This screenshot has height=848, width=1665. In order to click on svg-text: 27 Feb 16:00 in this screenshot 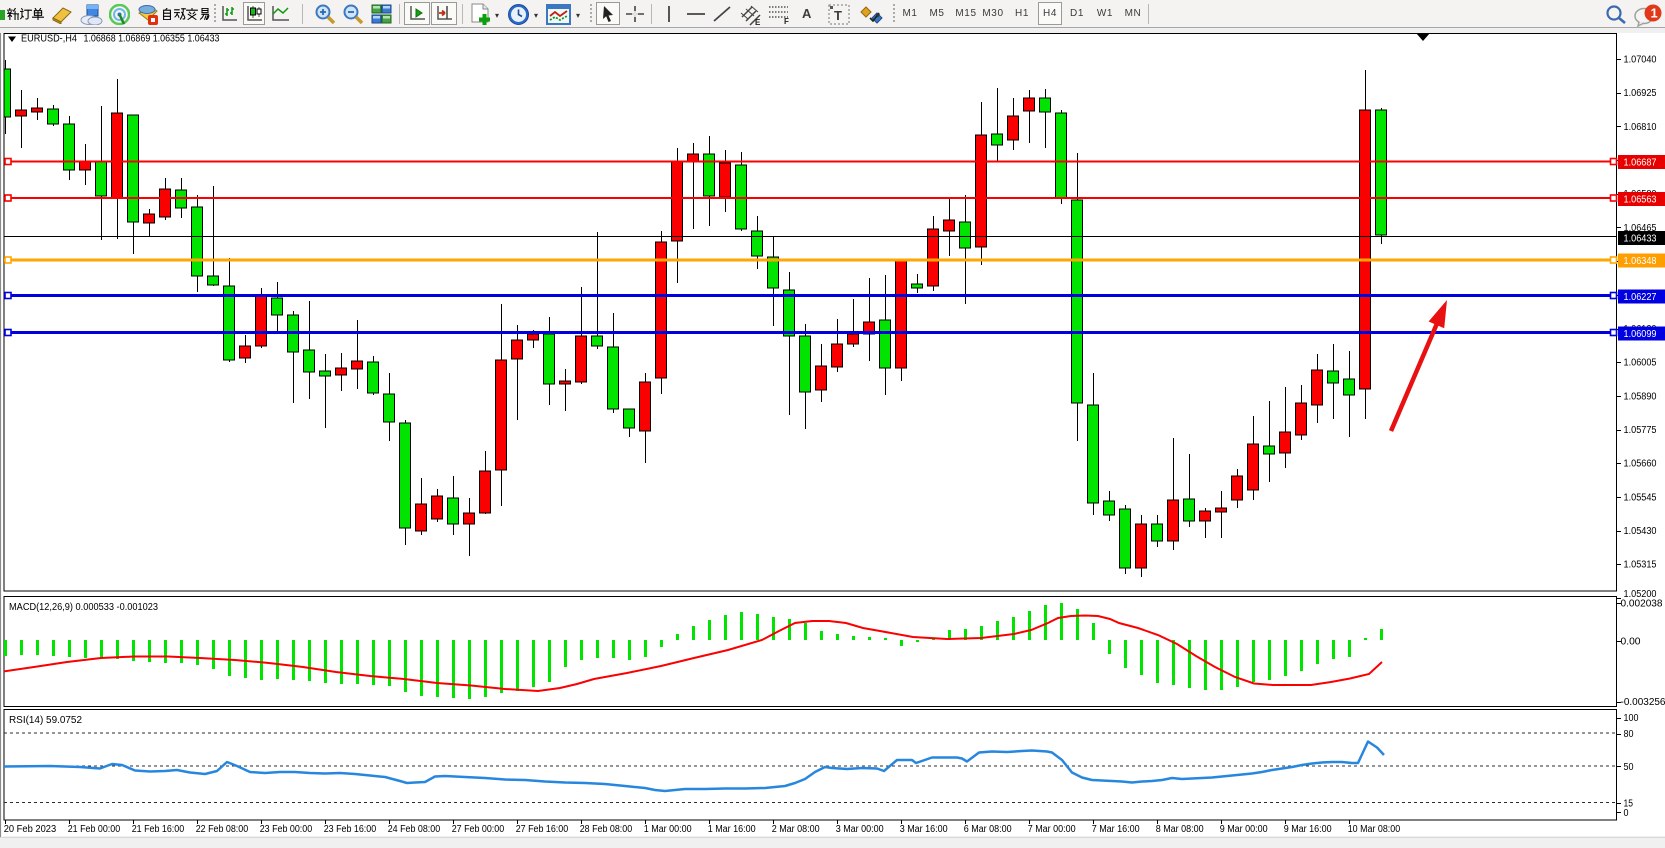, I will do `click(542, 829)`.